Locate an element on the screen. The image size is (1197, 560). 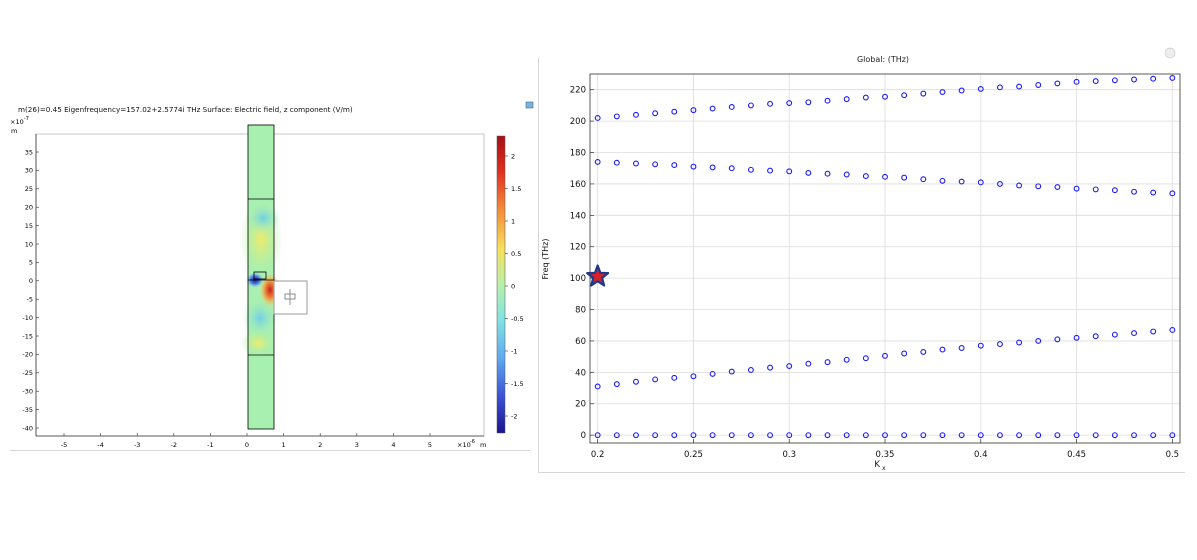
x-axis-exponent: ×10 -6 m is located at coordinates (471, 444).